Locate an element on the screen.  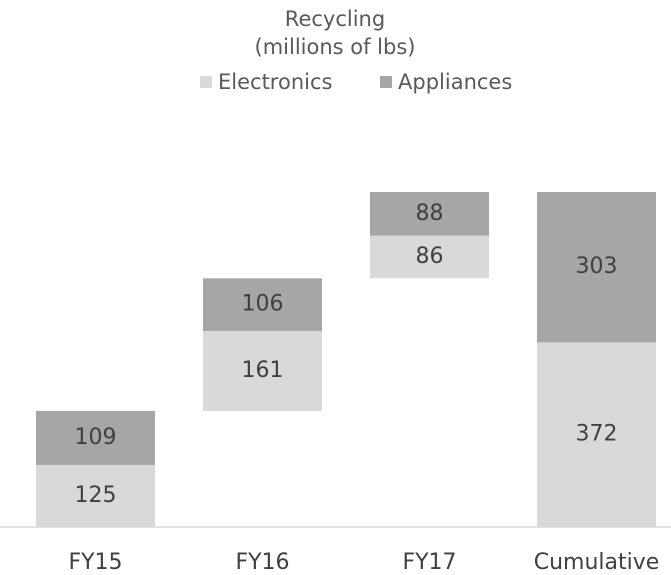
data-label: 372 is located at coordinates (597, 434).